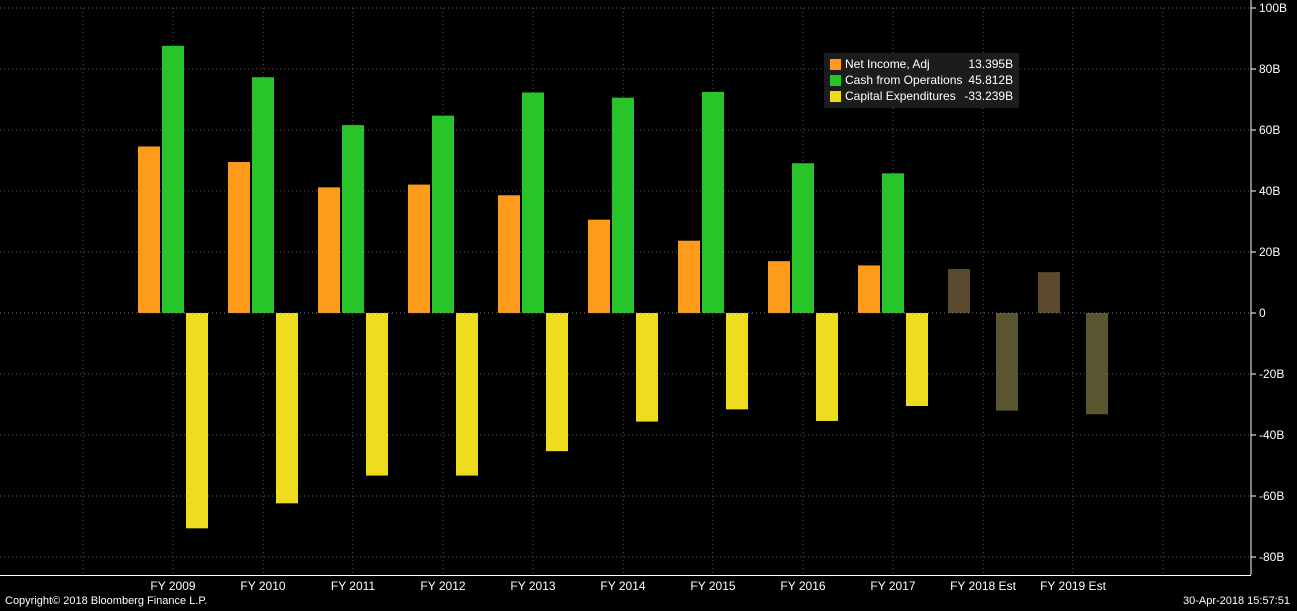 The image size is (1297, 611). I want to click on y-tick-label: -80B, so click(1271, 557).